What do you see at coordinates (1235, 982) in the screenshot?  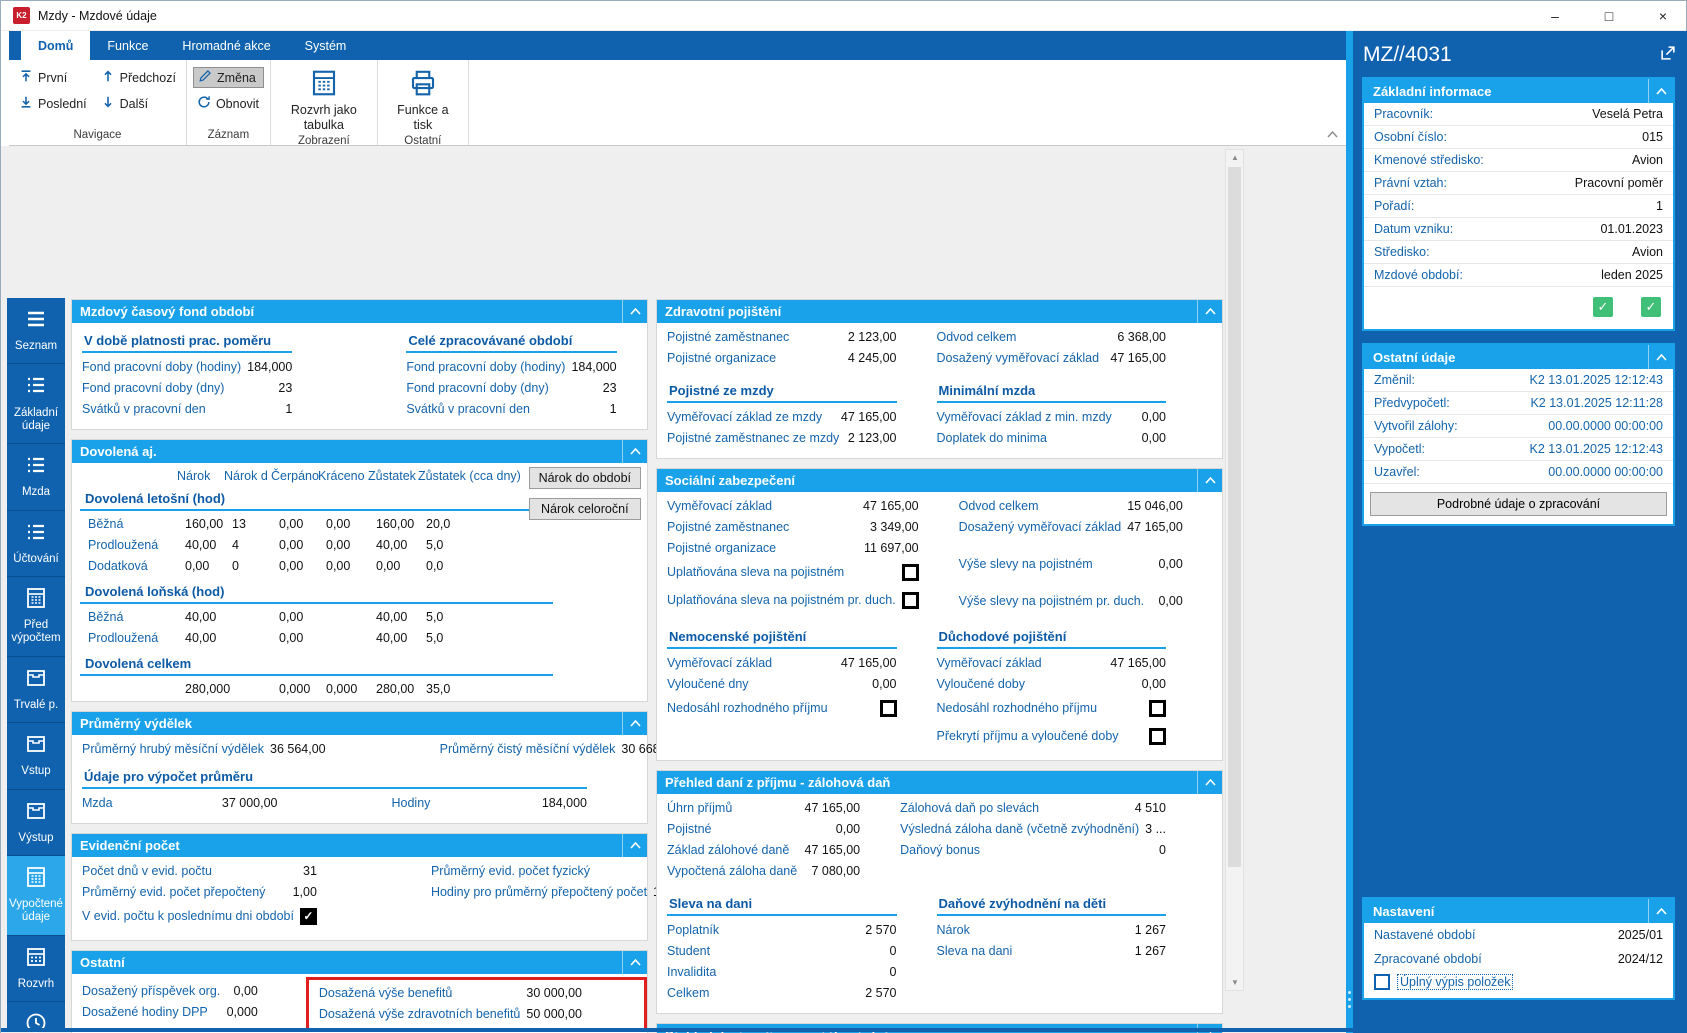 I see `scroll-down-icon: ▼` at bounding box center [1235, 982].